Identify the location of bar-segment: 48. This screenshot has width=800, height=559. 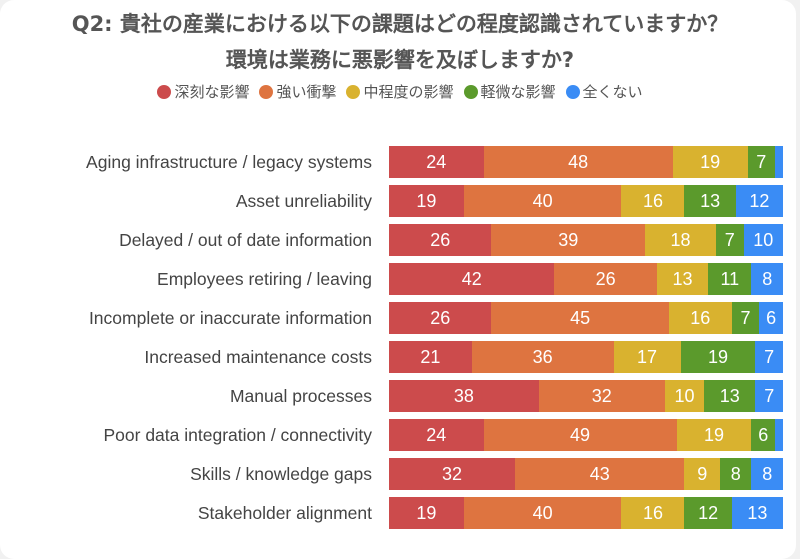
(578, 162).